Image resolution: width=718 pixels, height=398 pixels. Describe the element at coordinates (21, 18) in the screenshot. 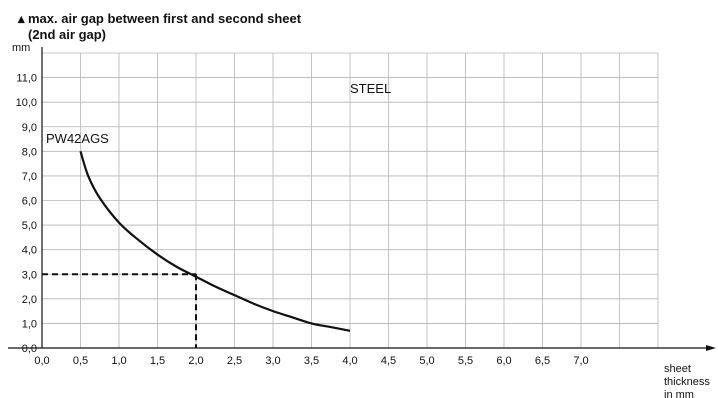

I see `title-marker: ▴` at that location.